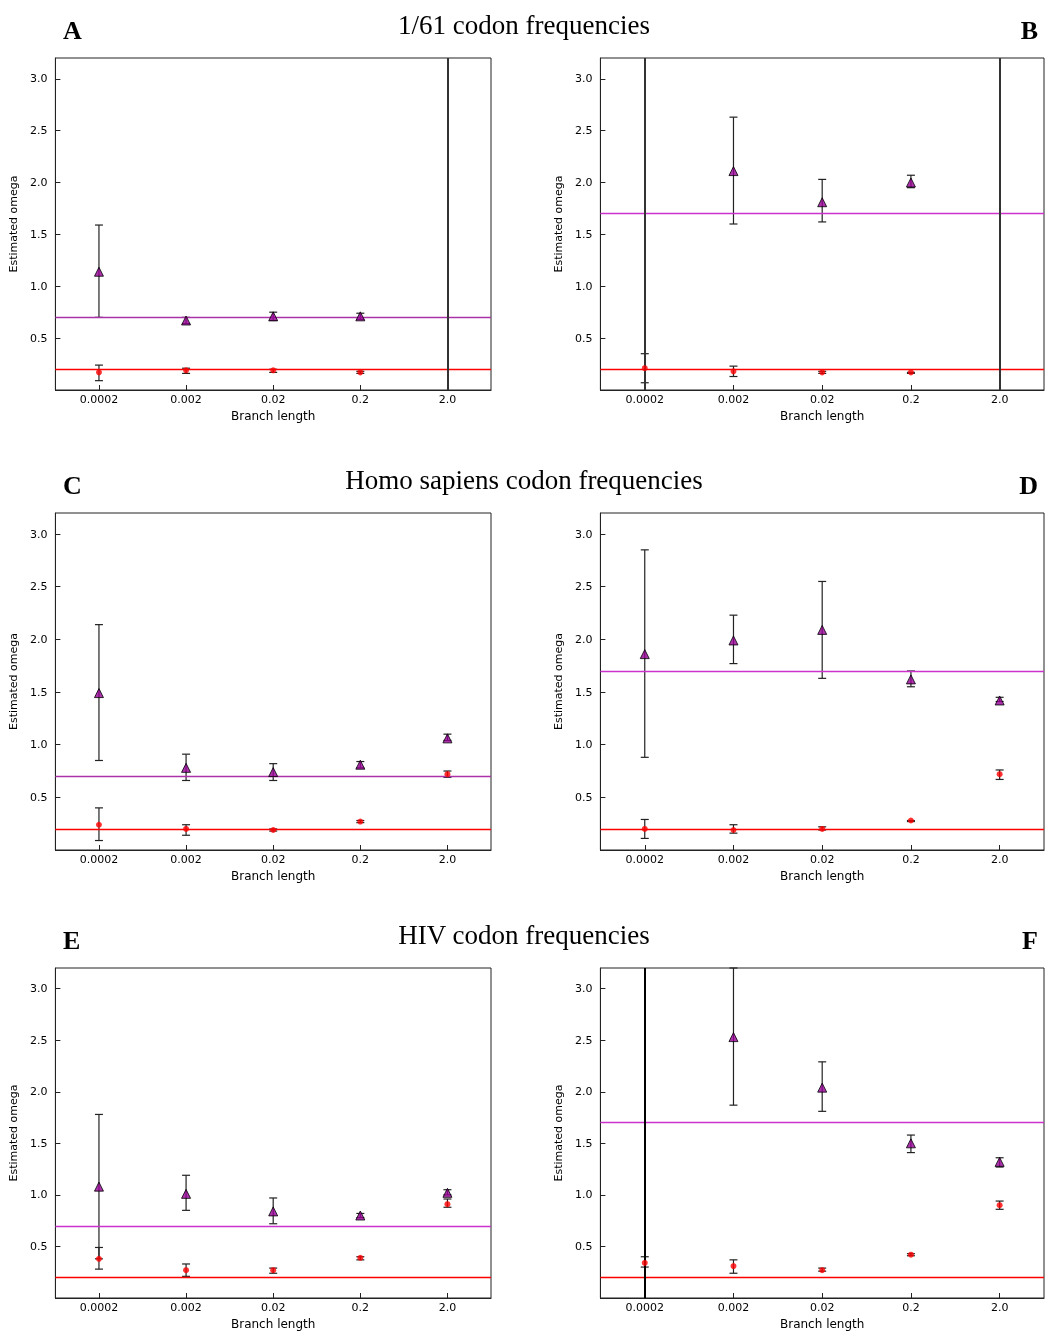 The width and height of the screenshot is (1048, 1343). What do you see at coordinates (524, 480) in the screenshot?
I see `chart-subtitle: Homo sapiens codon frequencies` at bounding box center [524, 480].